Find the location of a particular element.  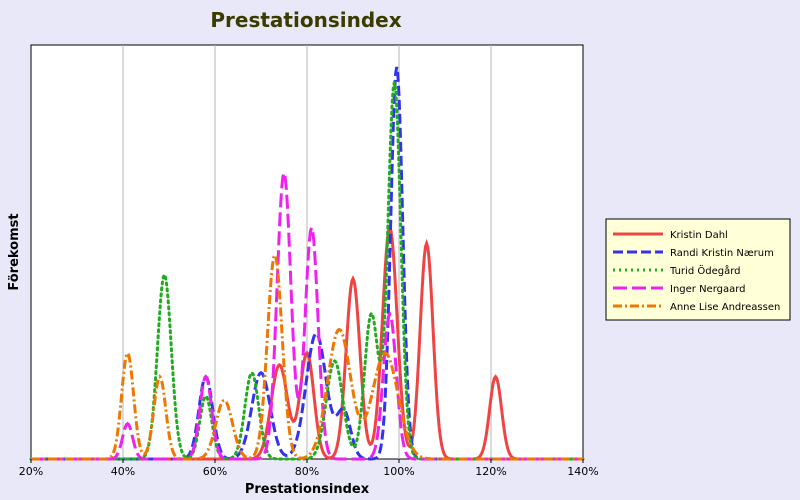

x-tick-label: 60% is located at coordinates (215, 471).